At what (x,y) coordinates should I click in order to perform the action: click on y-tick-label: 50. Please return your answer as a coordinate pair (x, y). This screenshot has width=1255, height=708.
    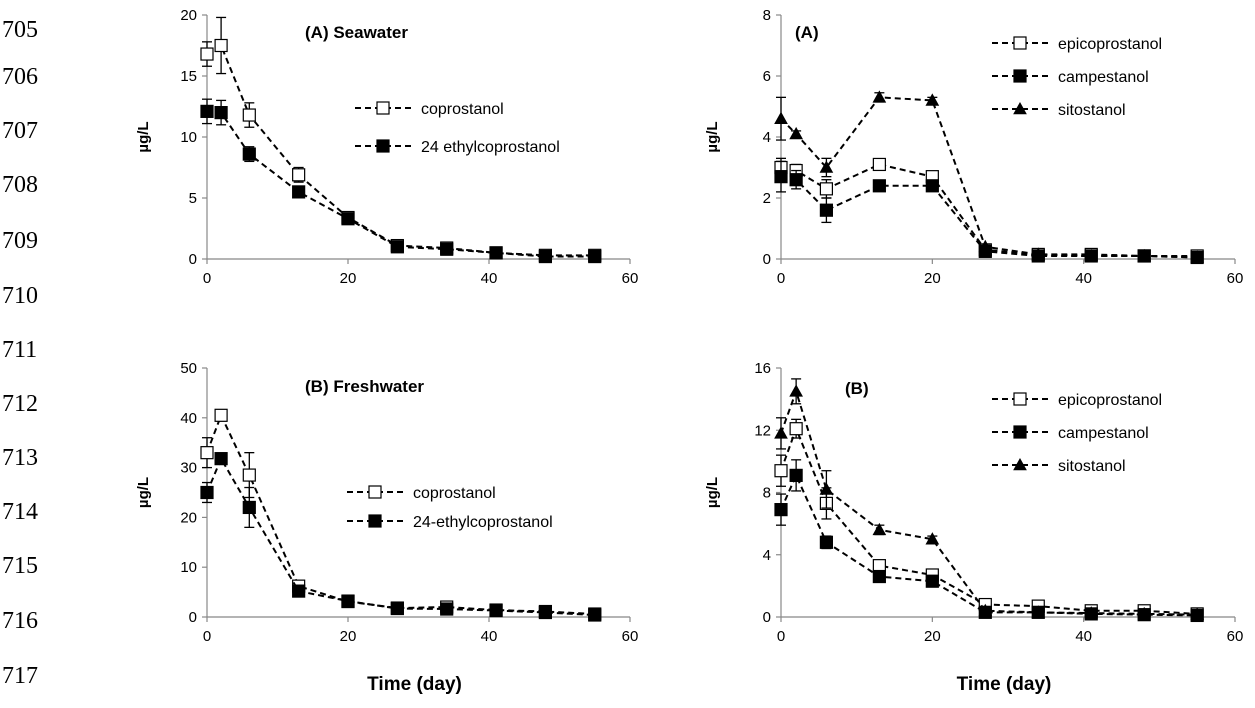
    Looking at the image, I should click on (188, 368).